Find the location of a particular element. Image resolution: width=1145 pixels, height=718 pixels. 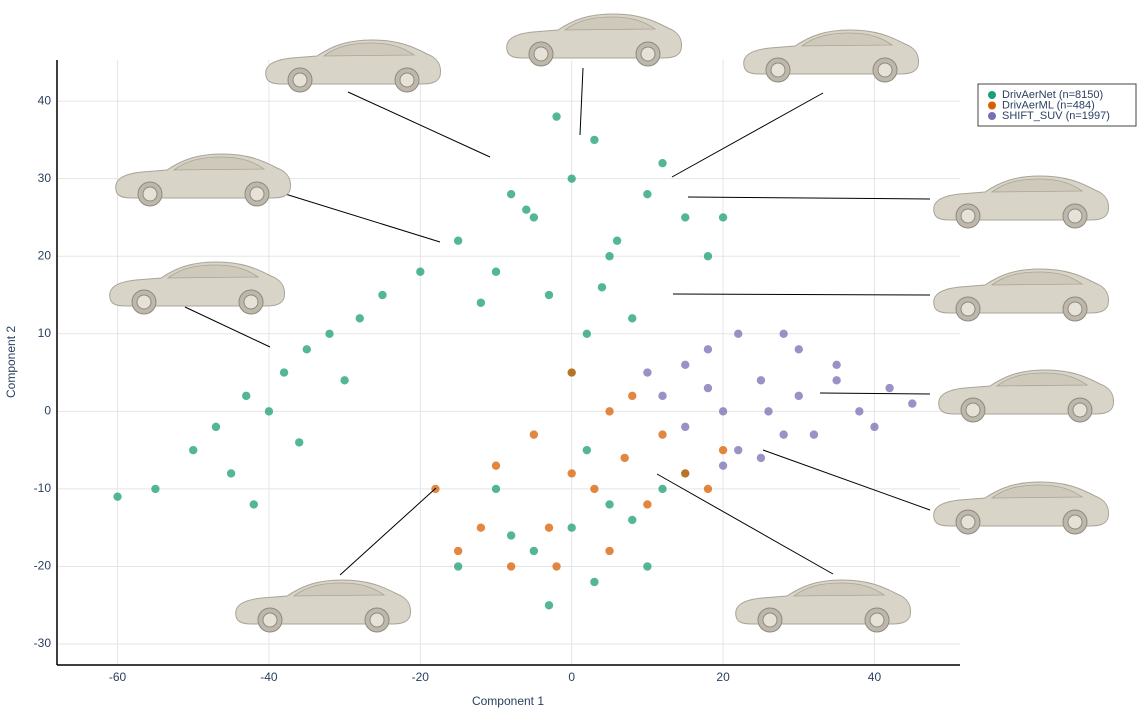

x-tick-label: 20 is located at coordinates (723, 677).